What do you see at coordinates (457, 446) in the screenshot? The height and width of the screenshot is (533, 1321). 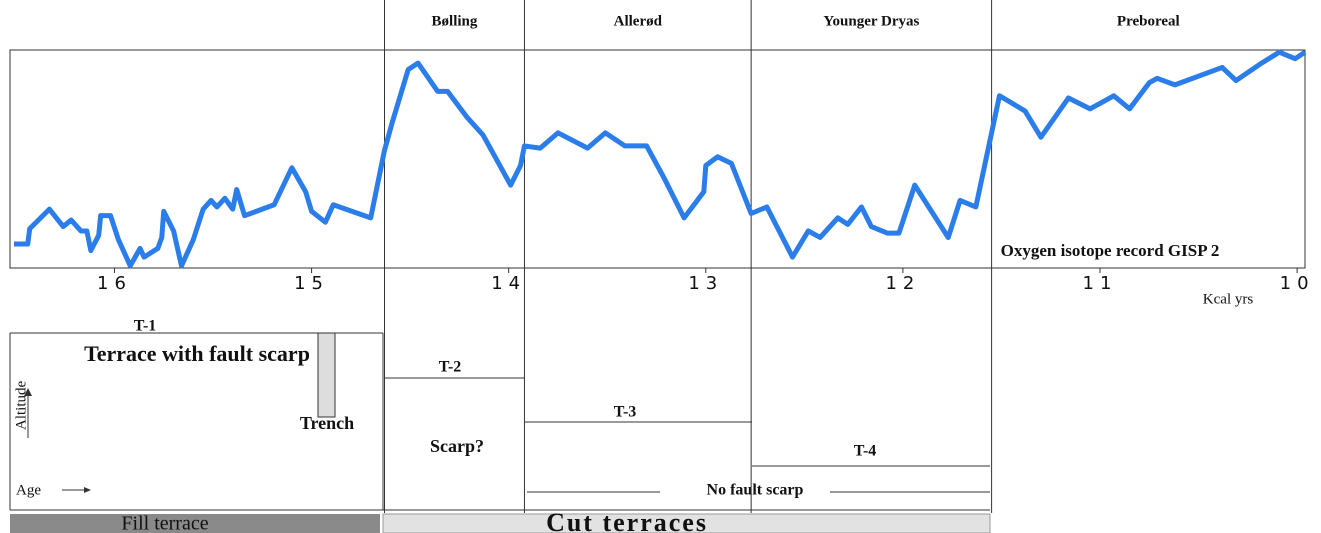 I see `label: Scarp?` at bounding box center [457, 446].